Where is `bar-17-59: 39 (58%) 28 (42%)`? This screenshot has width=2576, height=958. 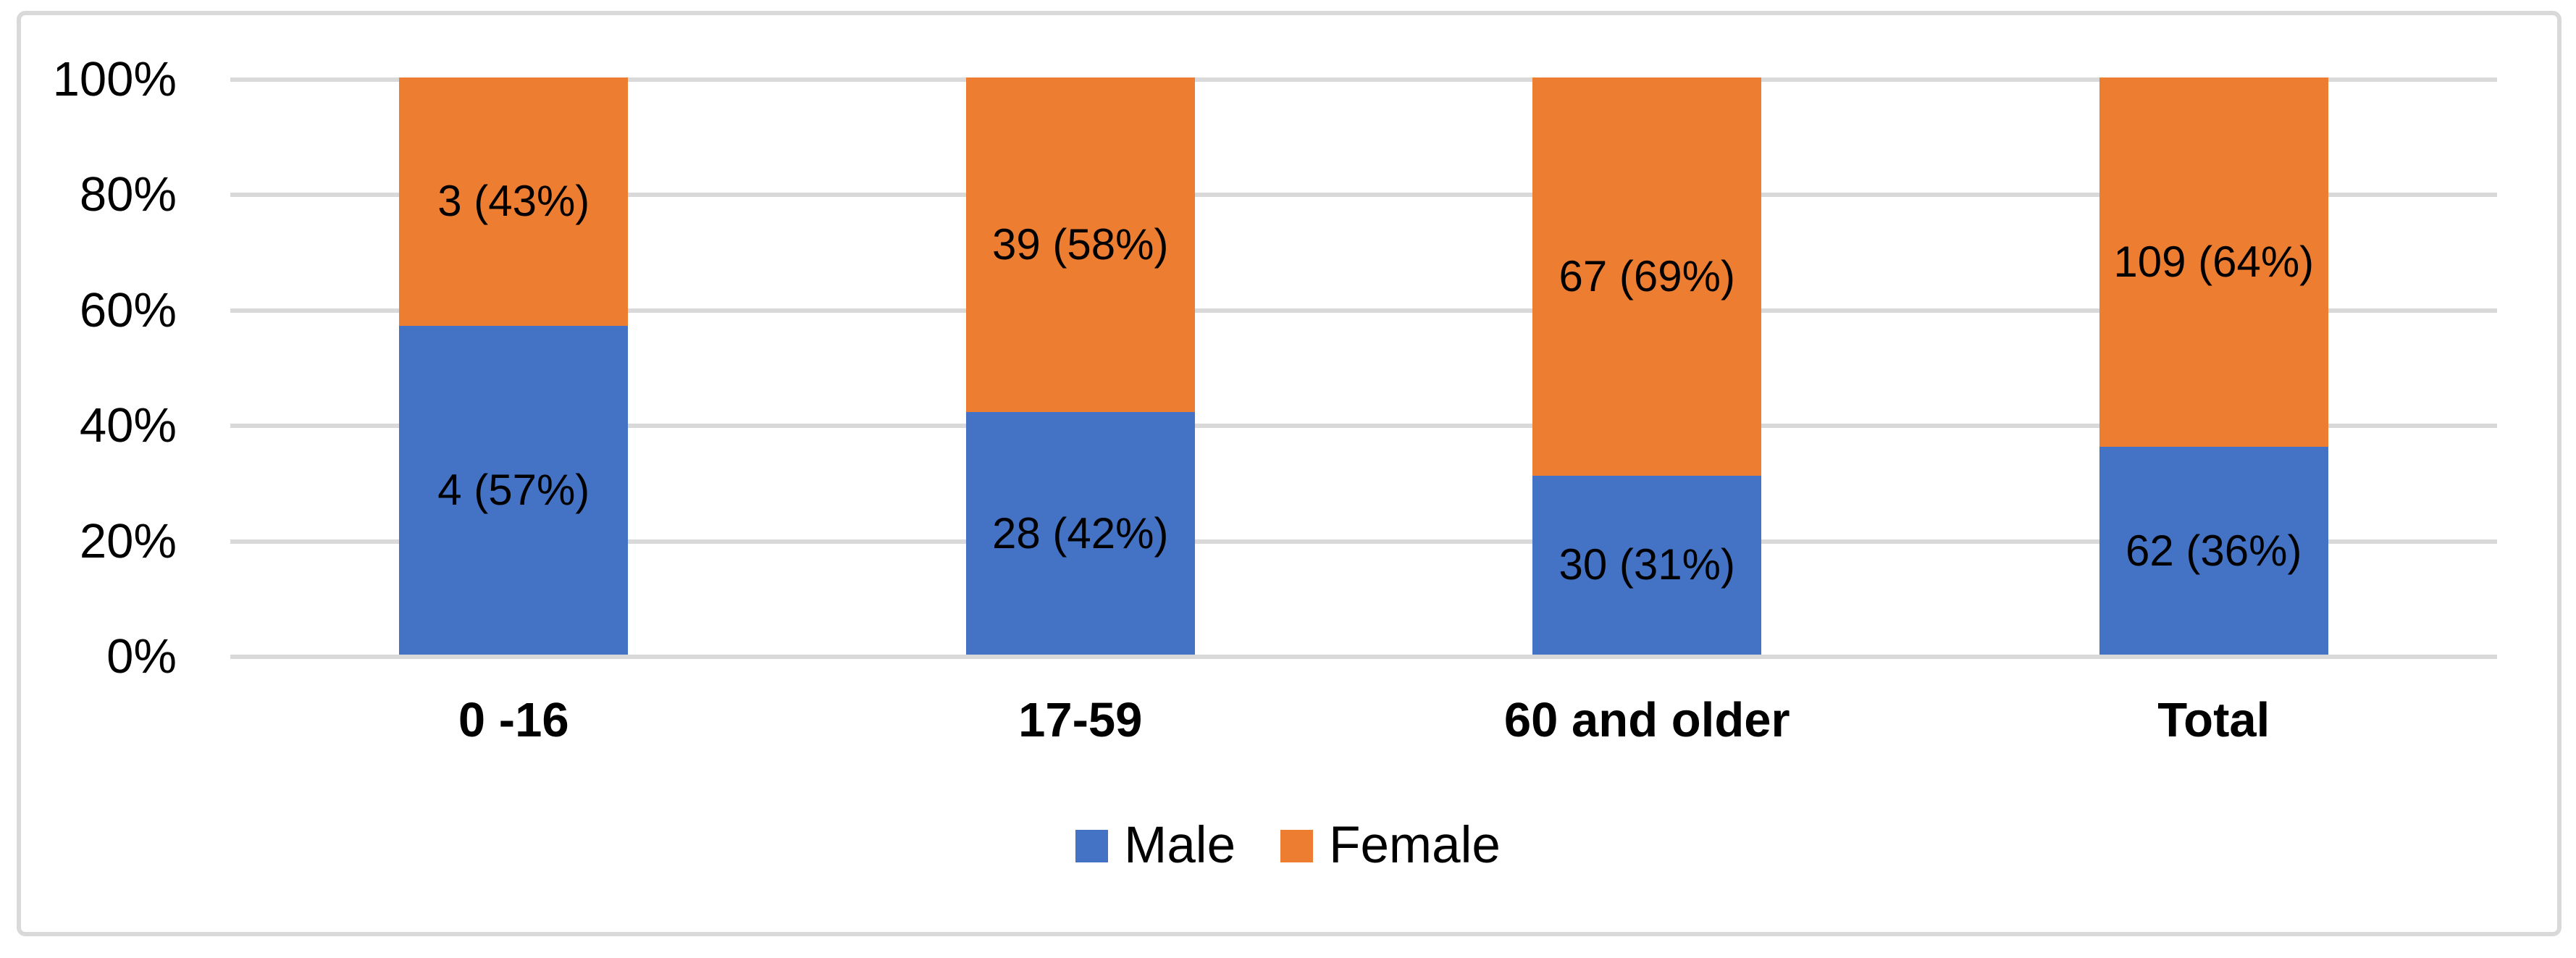
bar-17-59: 39 (58%) 28 (42%) is located at coordinates (1080, 366).